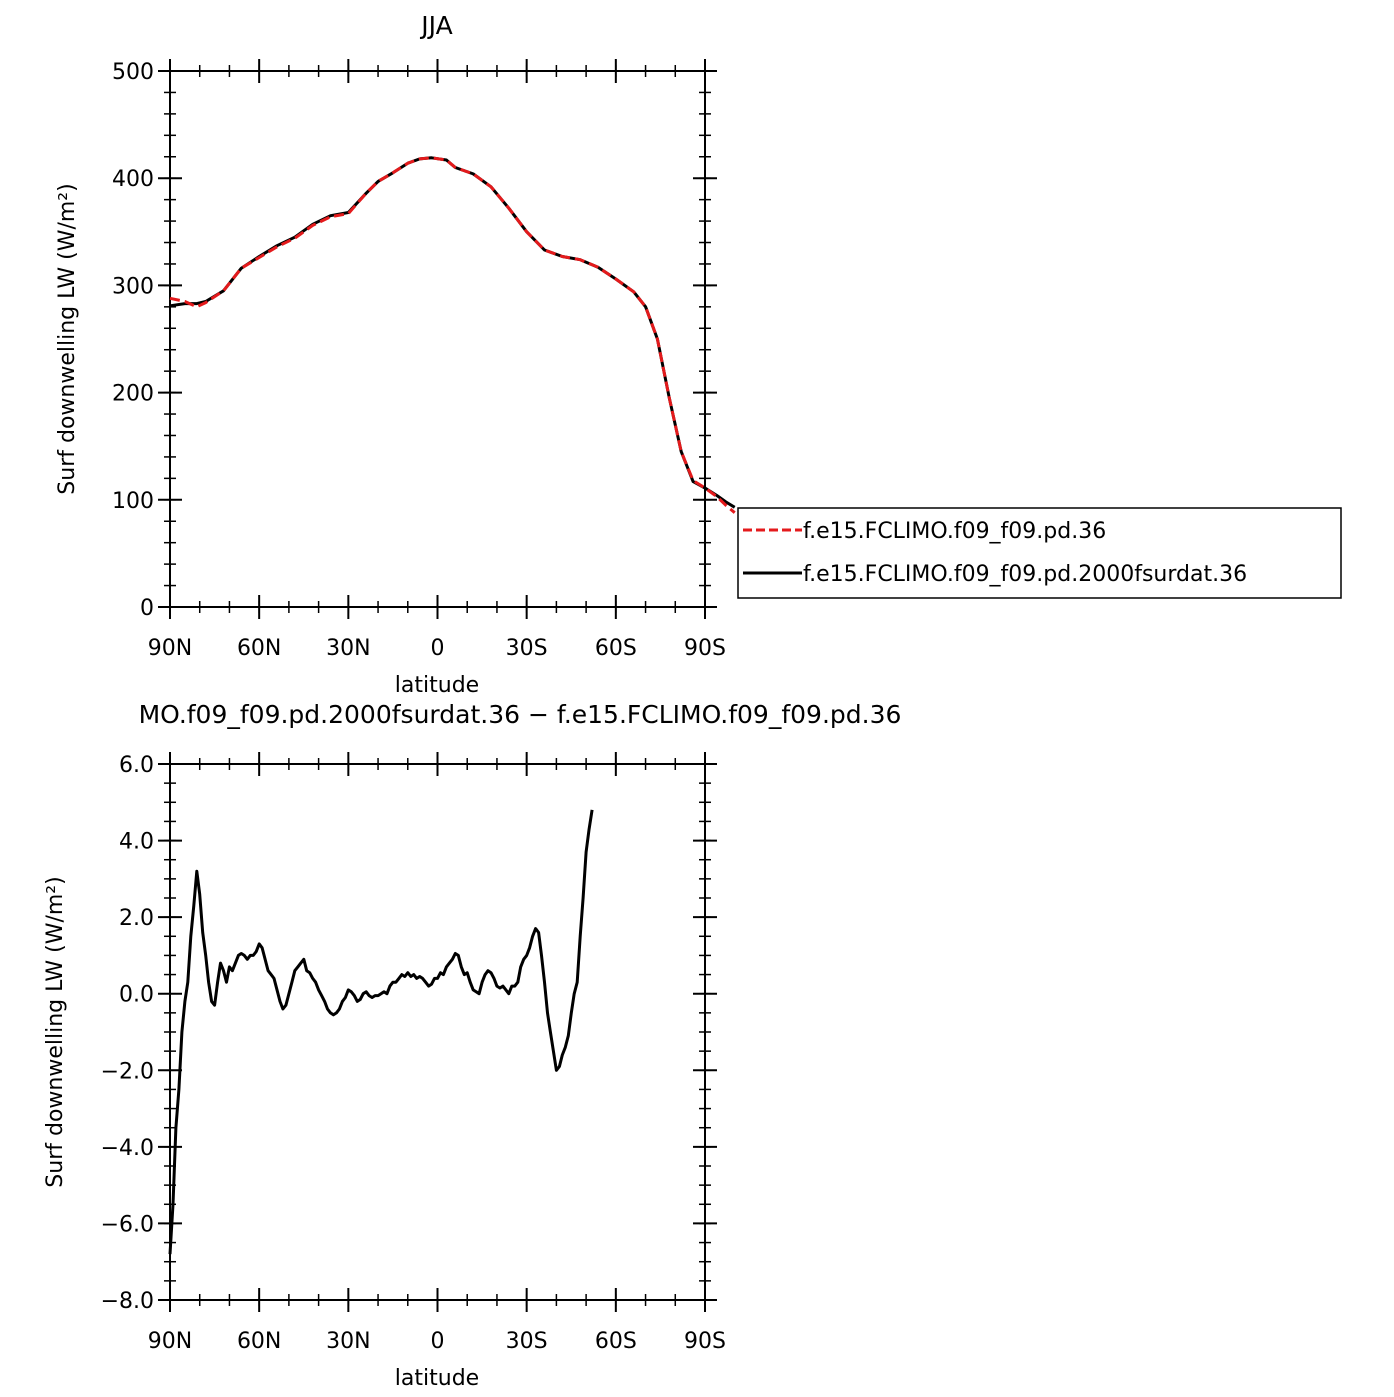 Image resolution: width=1394 pixels, height=1397 pixels. What do you see at coordinates (133, 394) in the screenshot?
I see `y-tick-label: 200` at bounding box center [133, 394].